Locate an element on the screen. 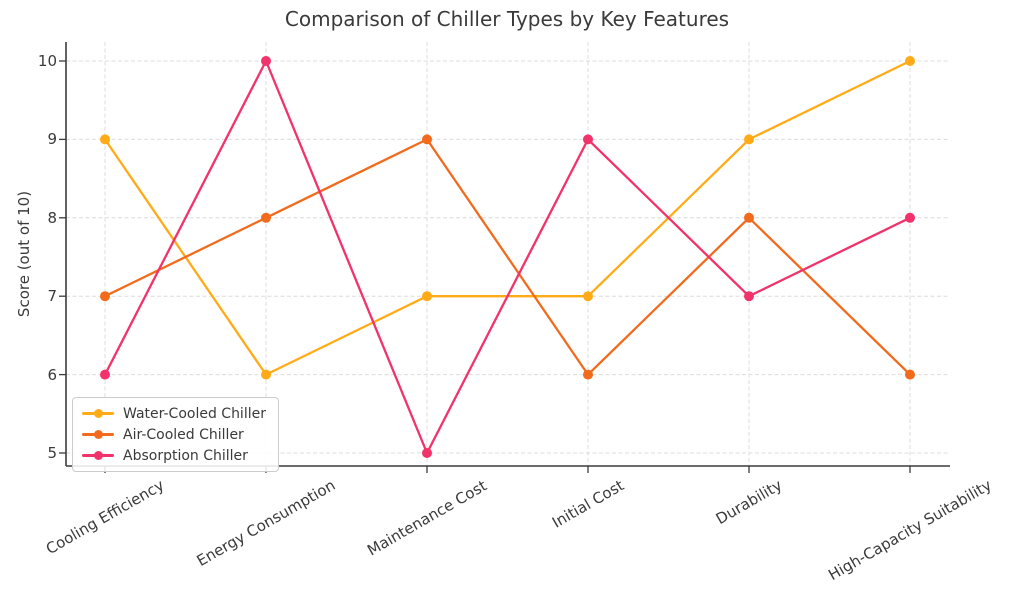  legend-item-water-cooled-chiller: Water-Cooled Chiller is located at coordinates (174, 413).